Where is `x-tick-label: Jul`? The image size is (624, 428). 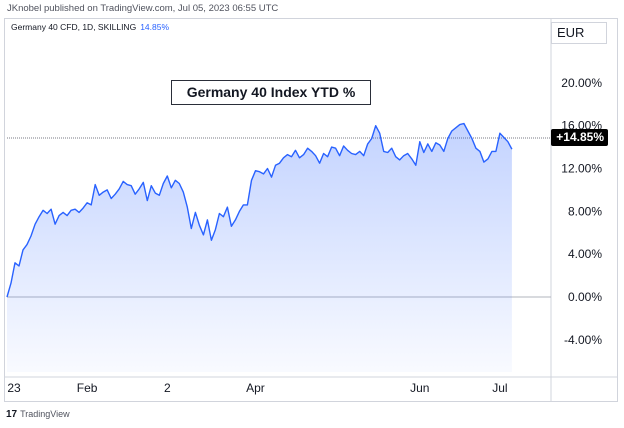
x-tick-label: Jul is located at coordinates (499, 388).